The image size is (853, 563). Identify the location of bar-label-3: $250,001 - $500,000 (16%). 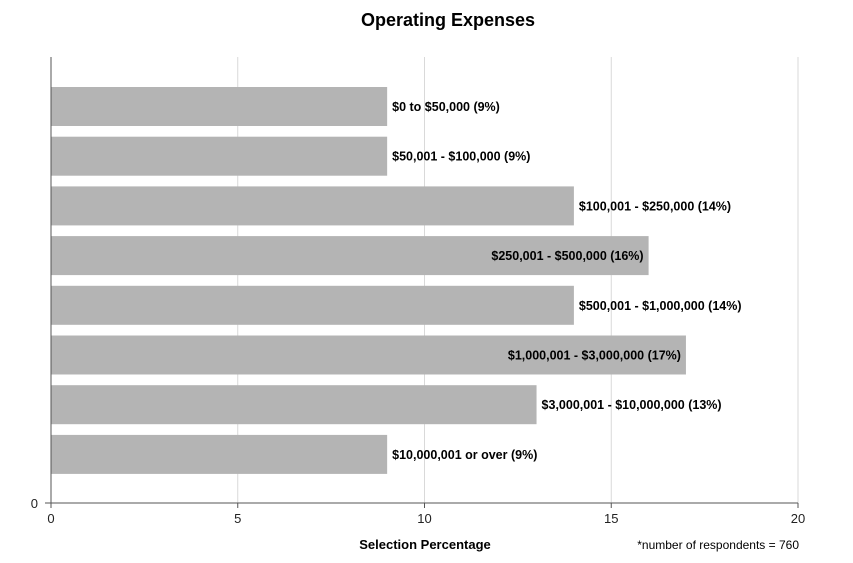
(567, 256).